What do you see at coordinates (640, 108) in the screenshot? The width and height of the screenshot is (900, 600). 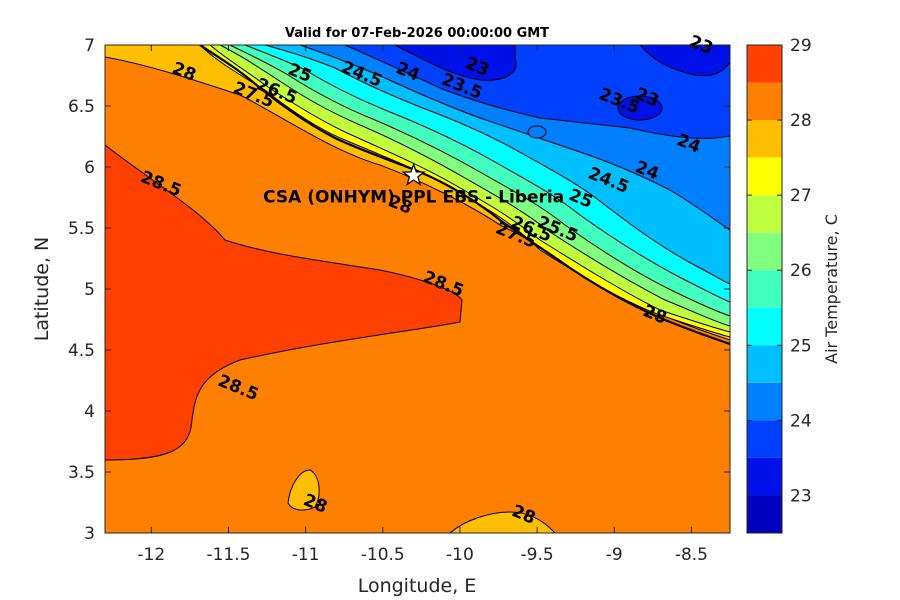 I see `contour-band-23-c` at bounding box center [640, 108].